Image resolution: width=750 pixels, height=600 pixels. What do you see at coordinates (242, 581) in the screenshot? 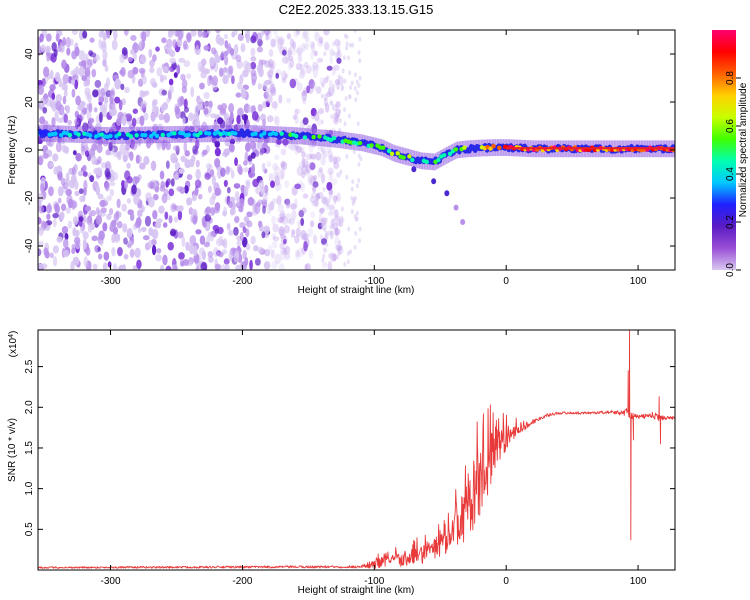
I see `snr-x-tick-label: -200` at bounding box center [242, 581].